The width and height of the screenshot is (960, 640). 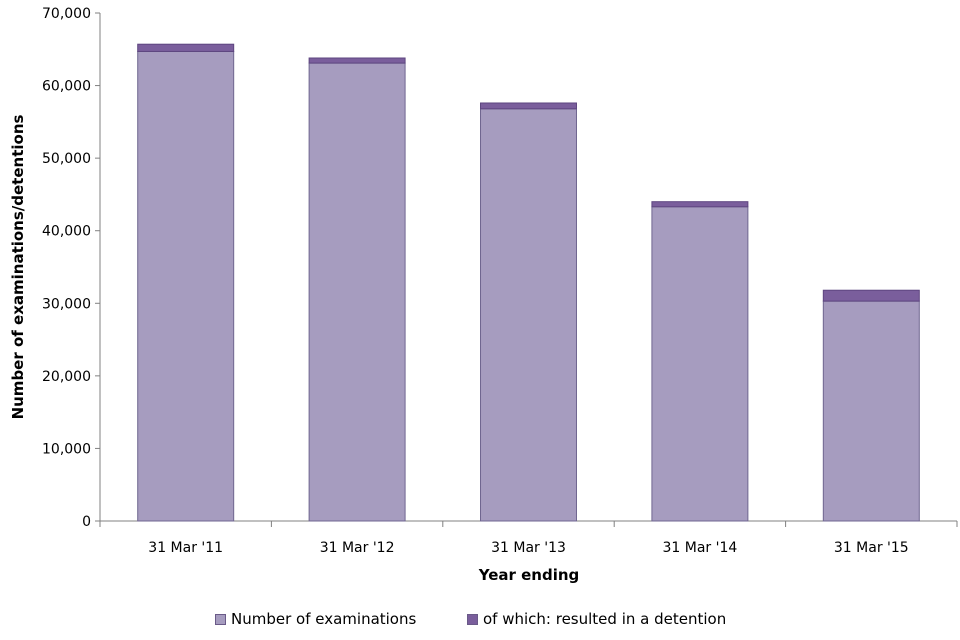 What do you see at coordinates (605, 619) in the screenshot?
I see `legend-label-detentions: of which: resulted in a detention` at bounding box center [605, 619].